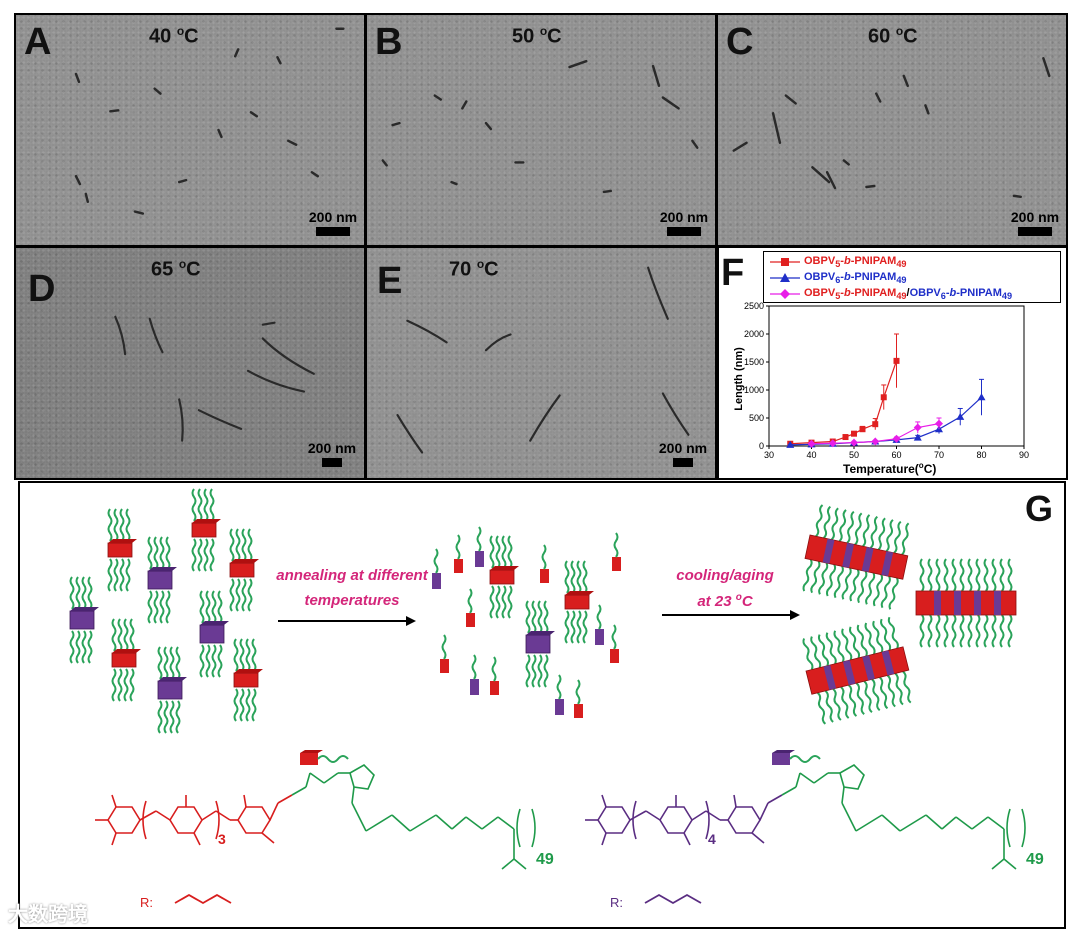  What do you see at coordinates (1039, 508) in the screenshot?
I see `panel-label-g: G` at bounding box center [1039, 508].